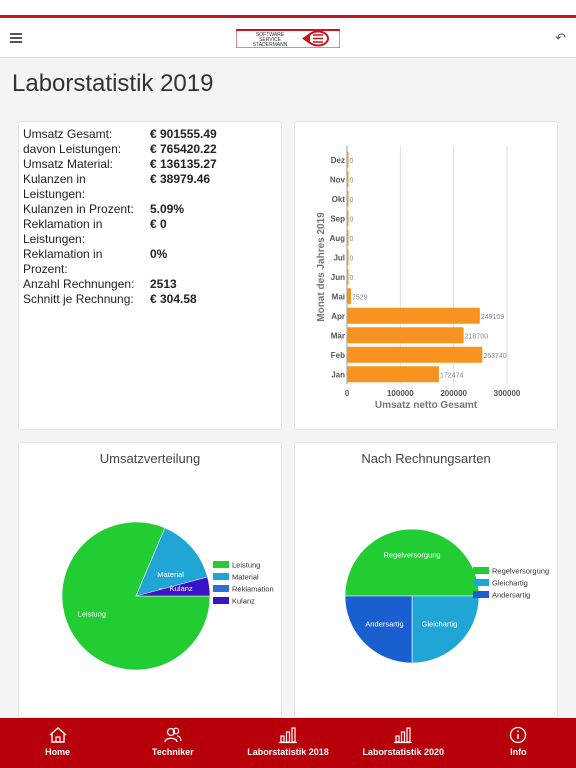 Image resolution: width=576 pixels, height=768 pixels. What do you see at coordinates (120, 262) in the screenshot?
I see `stat-row: Reklamation in Prozent: 0%` at bounding box center [120, 262].